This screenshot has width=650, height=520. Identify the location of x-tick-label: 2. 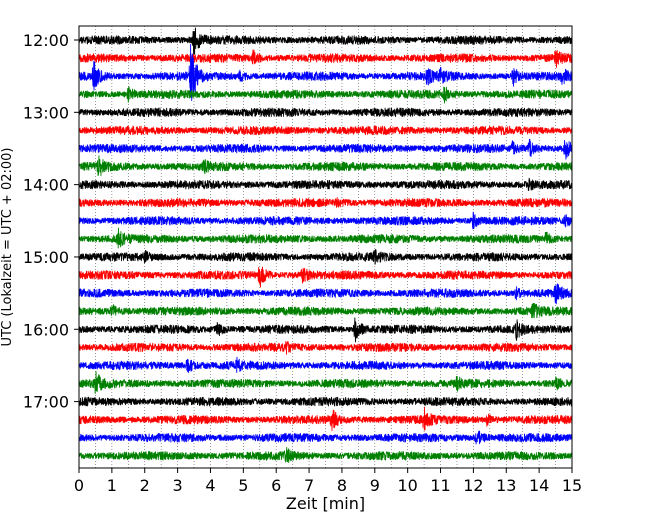
(145, 485).